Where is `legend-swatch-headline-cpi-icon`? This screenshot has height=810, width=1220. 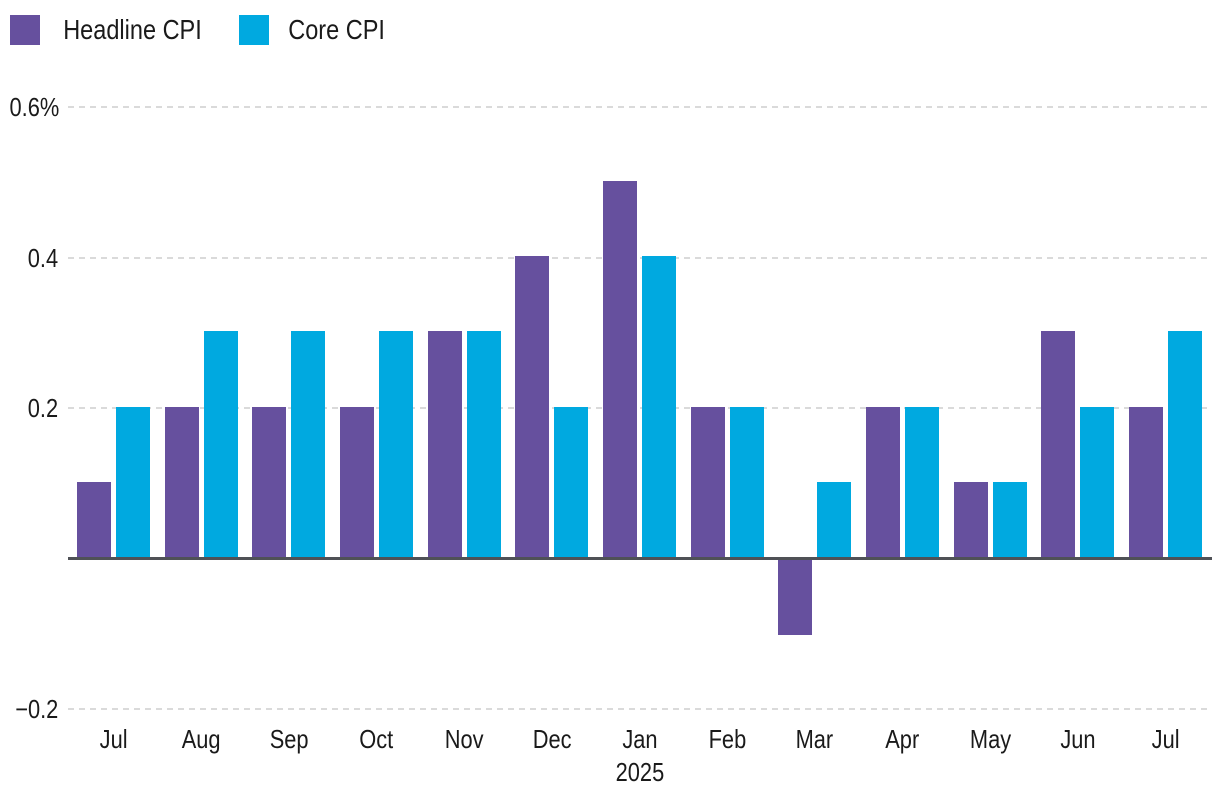 legend-swatch-headline-cpi-icon is located at coordinates (25, 30).